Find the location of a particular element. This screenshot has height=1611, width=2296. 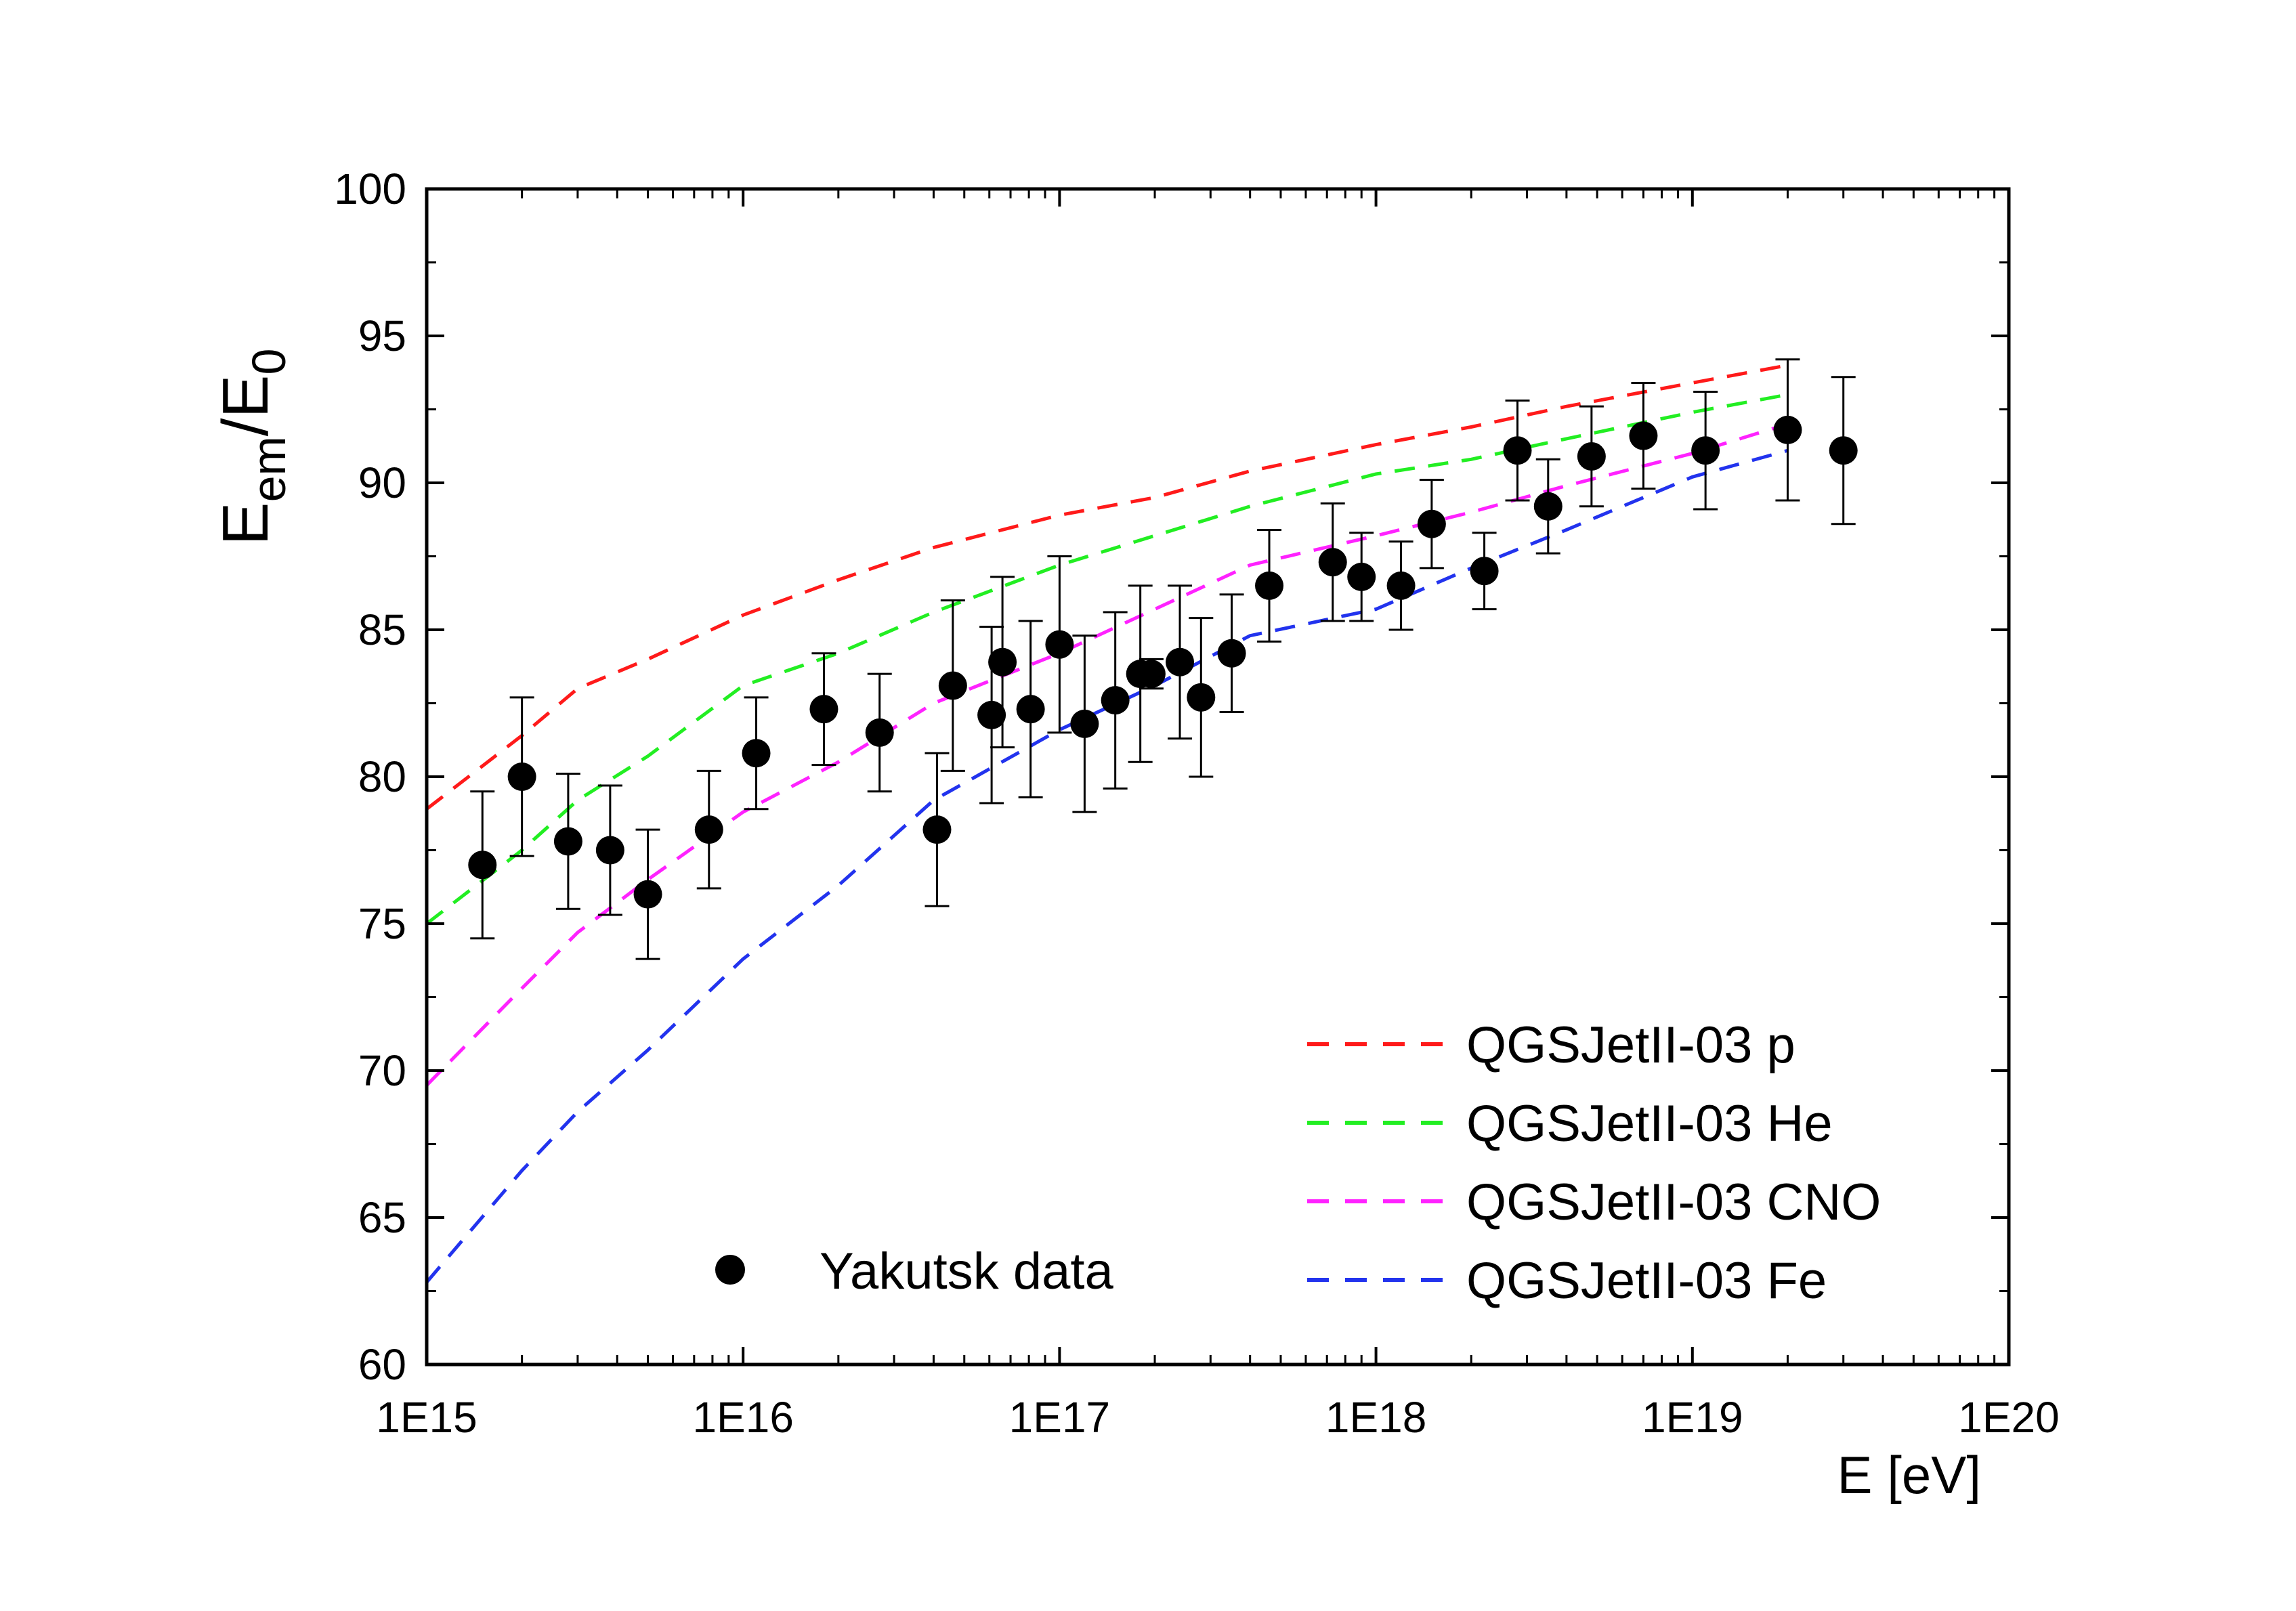

legend-label: QGSJetII-03 He is located at coordinates (1649, 1124).